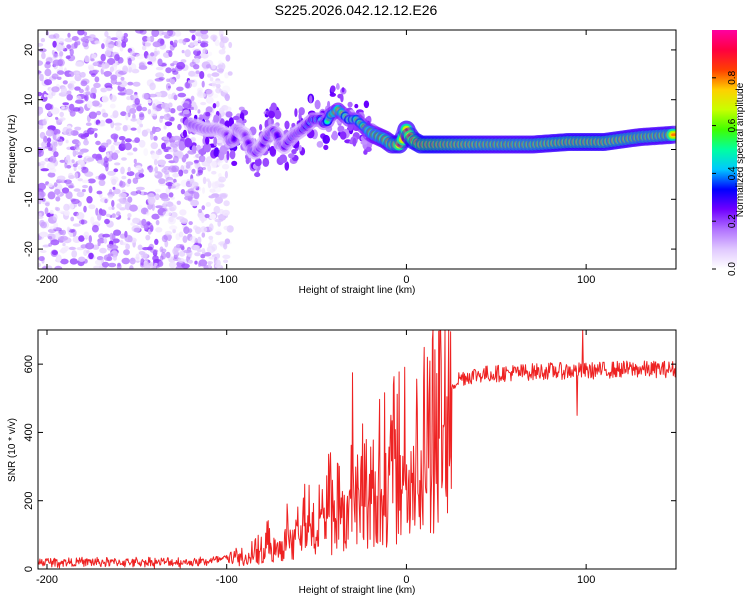  Describe the element at coordinates (29, 569) in the screenshot. I see `snr-ytick-label: 0` at that location.